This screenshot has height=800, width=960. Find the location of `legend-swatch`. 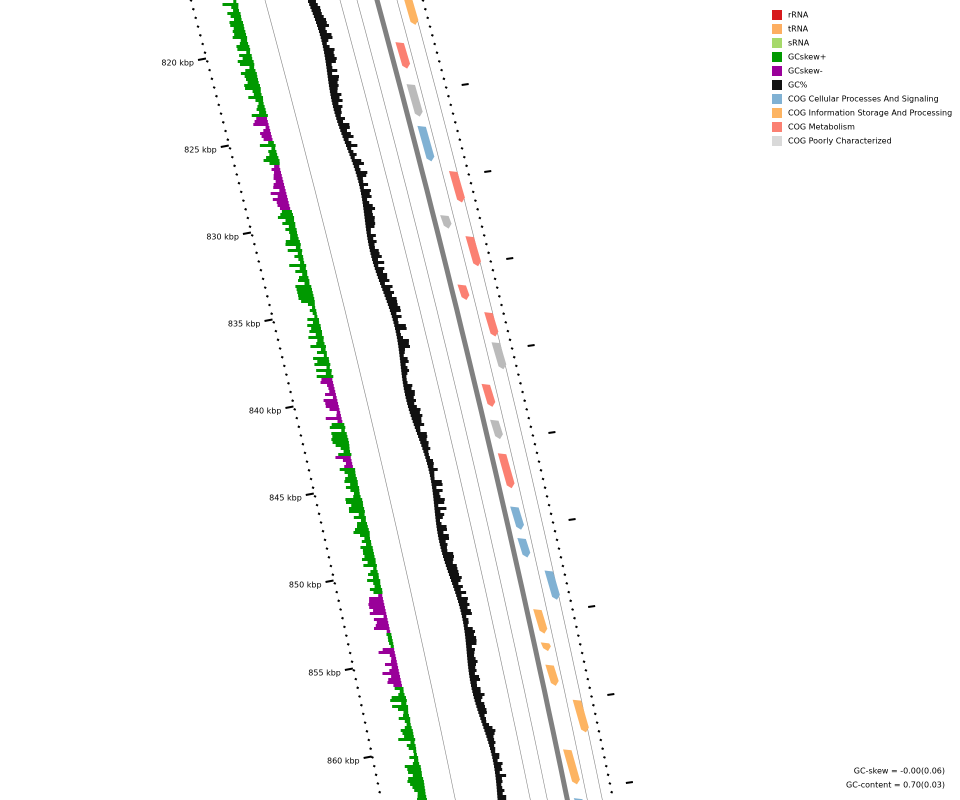

legend-swatch is located at coordinates (777, 113).